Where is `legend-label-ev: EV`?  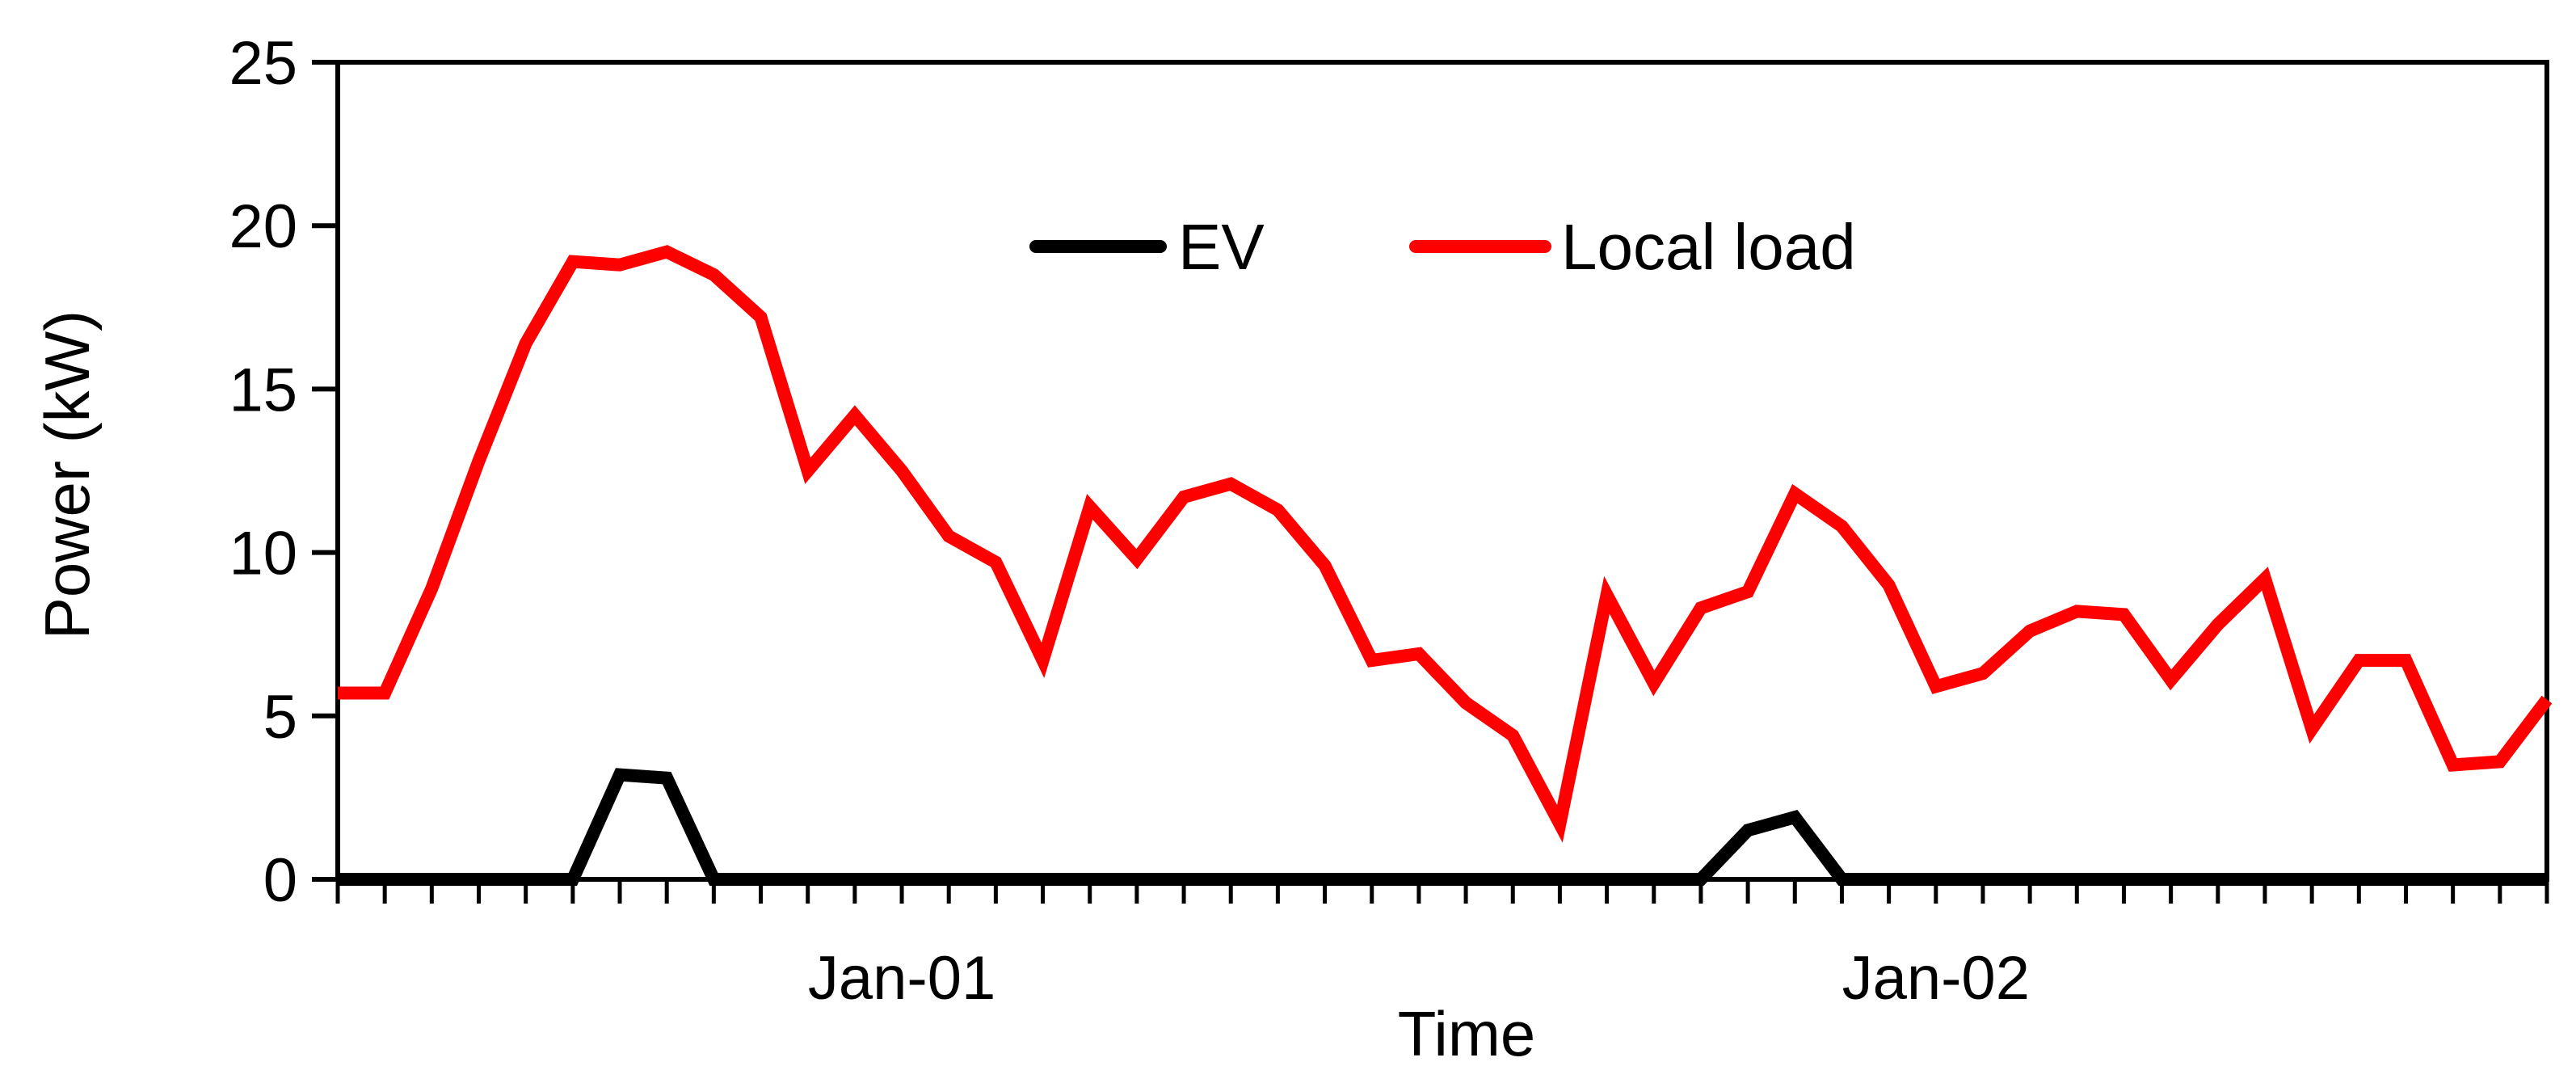 legend-label-ev: EV is located at coordinates (1221, 247).